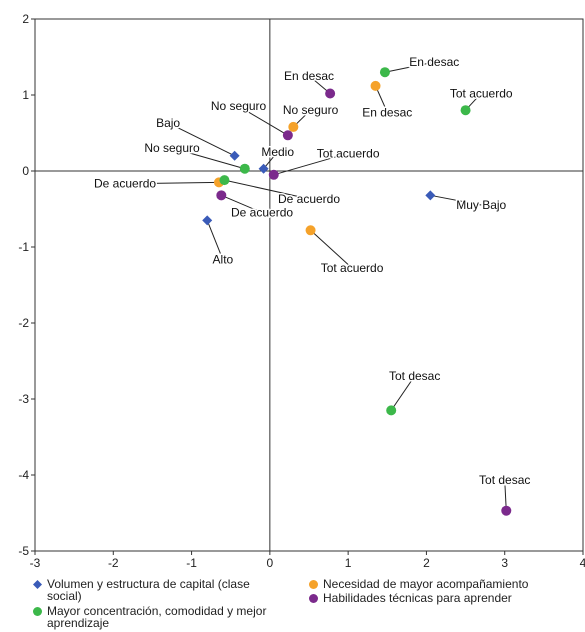 The width and height of the screenshot is (585, 632). I want to click on legend-item-acompanamiento: Necesidad de mayor acompañamiento, so click(446, 584).